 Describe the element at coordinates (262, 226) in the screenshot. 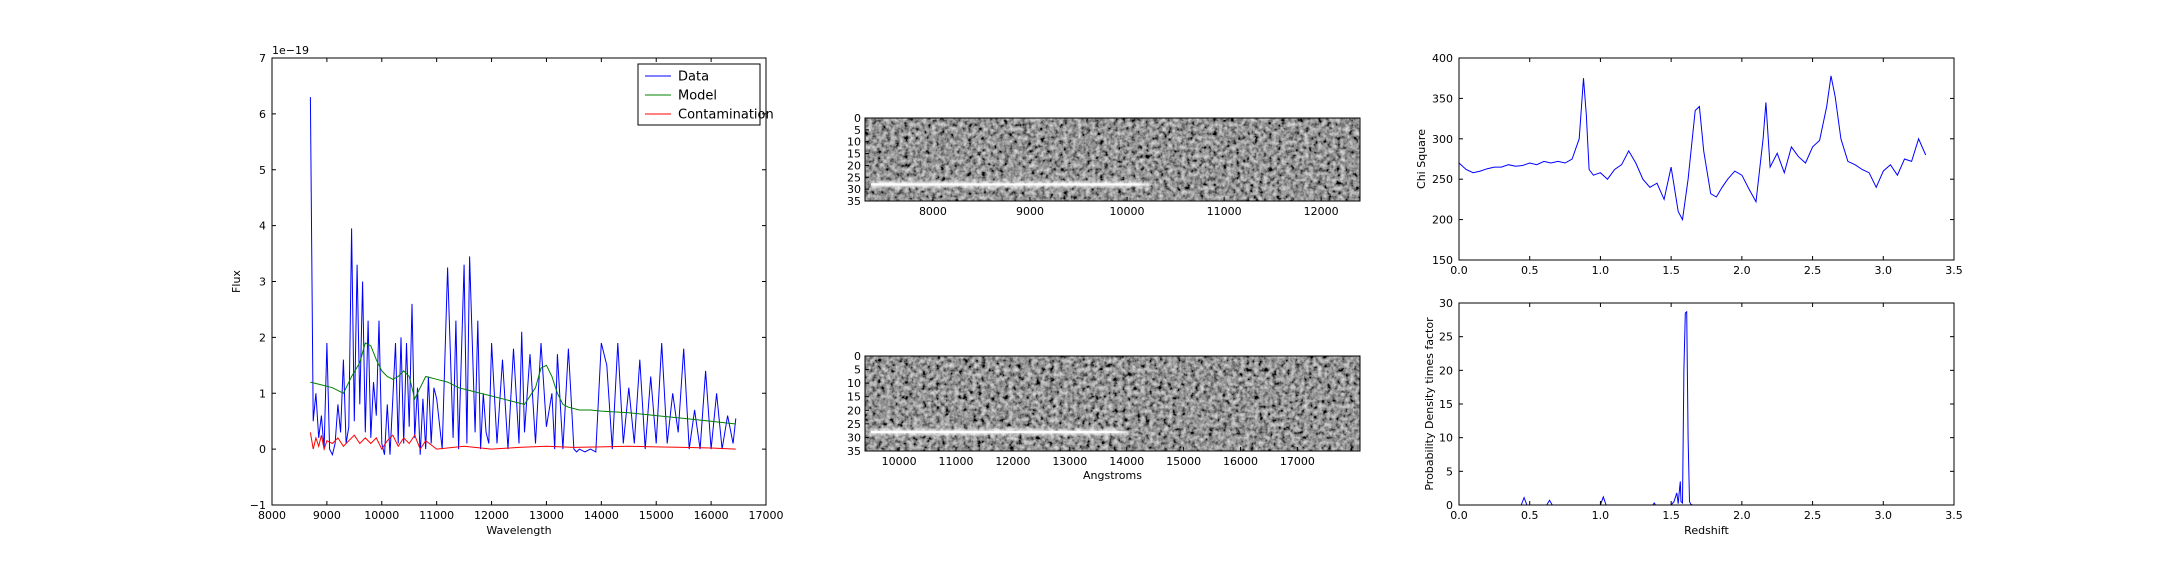

I see `y-tick-label: 4` at that location.